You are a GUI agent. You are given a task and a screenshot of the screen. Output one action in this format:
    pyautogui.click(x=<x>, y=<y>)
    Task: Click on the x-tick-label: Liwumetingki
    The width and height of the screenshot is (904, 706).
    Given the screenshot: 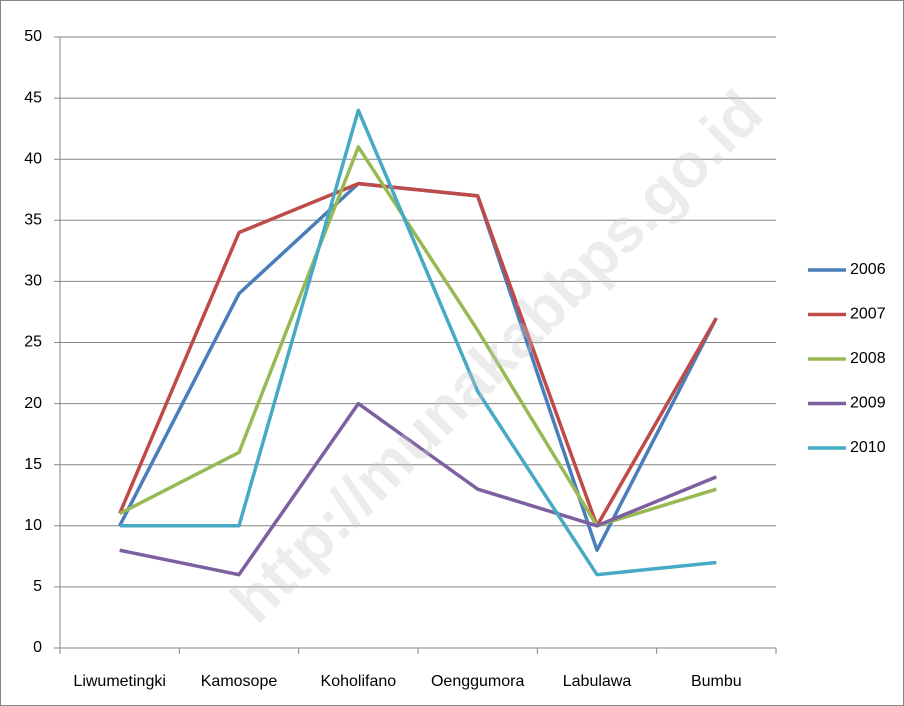 What is the action you would take?
    pyautogui.click(x=119, y=681)
    